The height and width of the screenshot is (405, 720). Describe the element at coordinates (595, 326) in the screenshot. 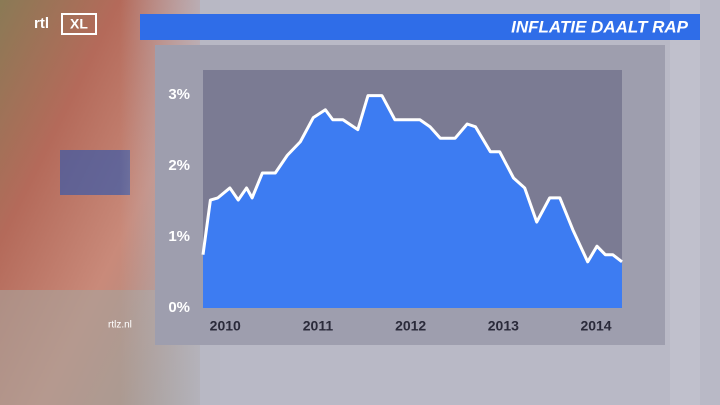

I see `x-tick-label: 2014` at that location.